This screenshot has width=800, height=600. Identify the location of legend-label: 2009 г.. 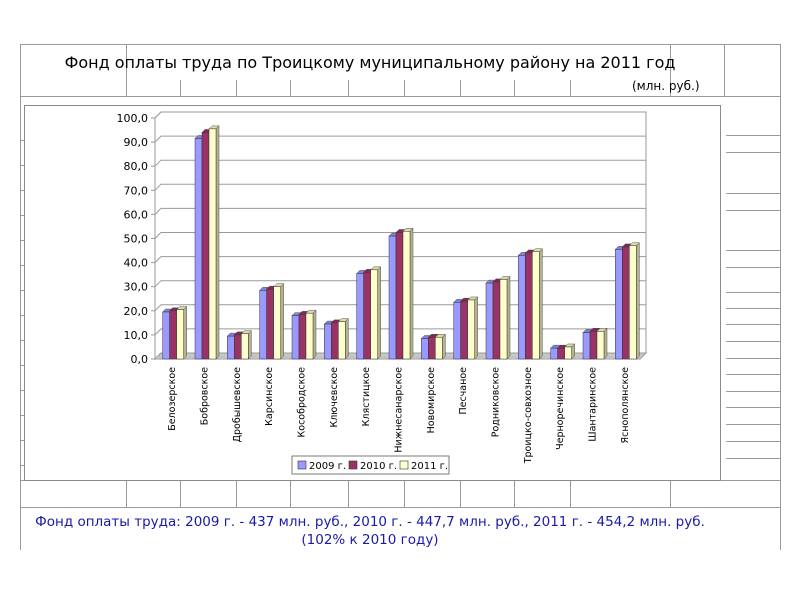
(327, 466).